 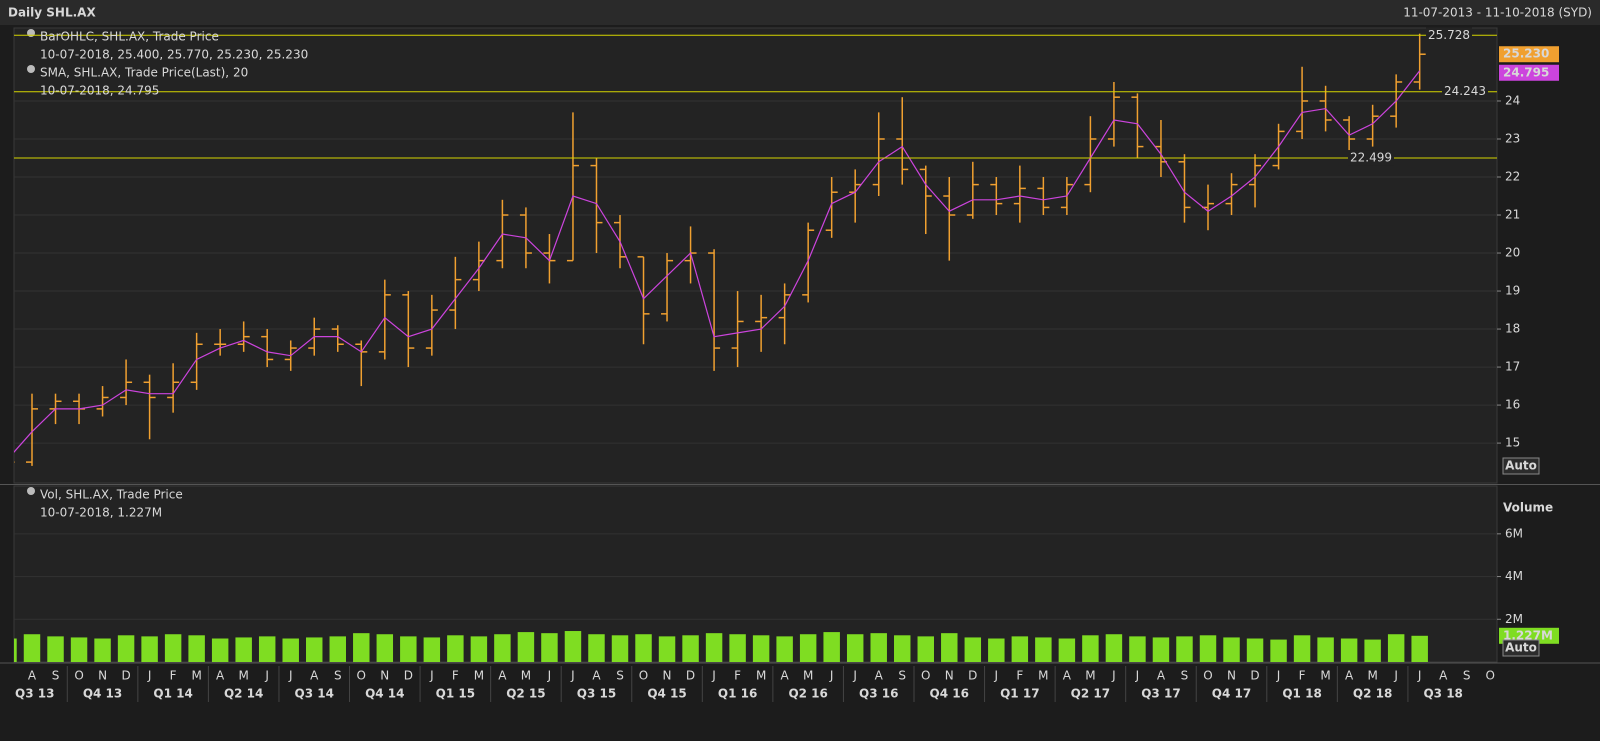 What do you see at coordinates (1512, 291) in the screenshot?
I see `y-tick-label: 19` at bounding box center [1512, 291].